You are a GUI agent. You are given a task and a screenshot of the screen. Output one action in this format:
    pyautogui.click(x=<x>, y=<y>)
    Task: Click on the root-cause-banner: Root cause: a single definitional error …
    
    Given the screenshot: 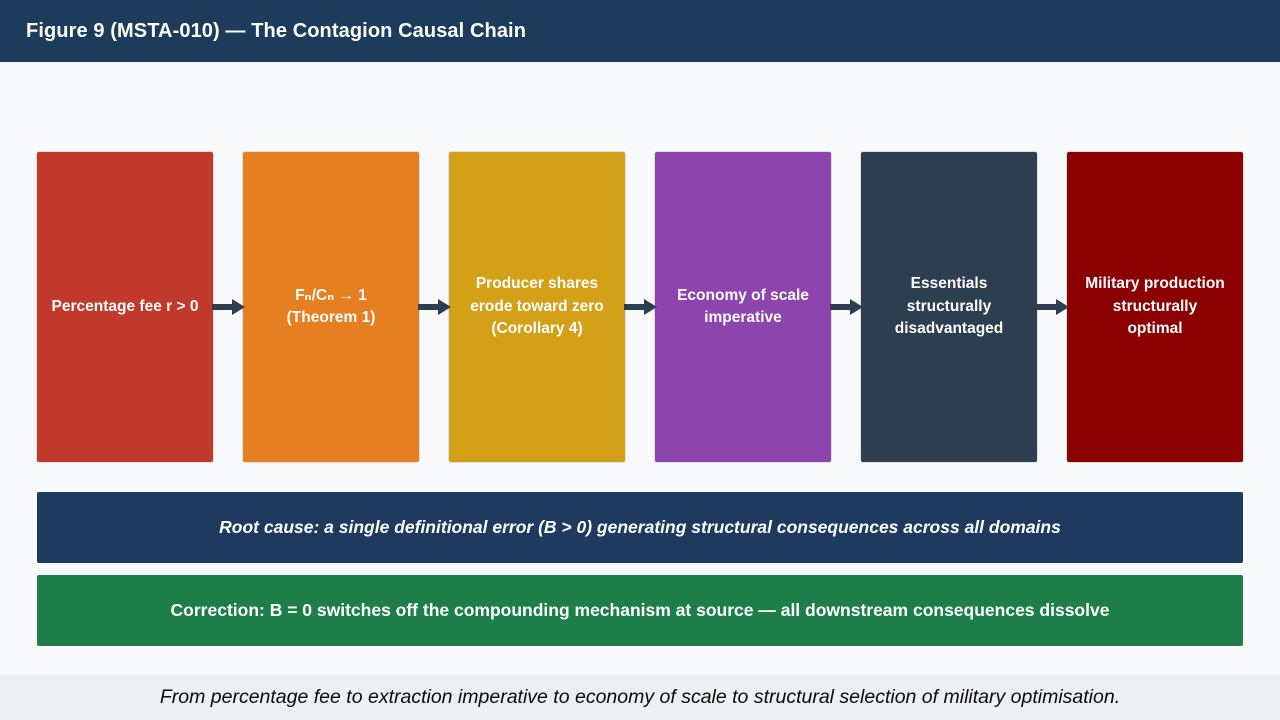 What is the action you would take?
    pyautogui.click(x=640, y=527)
    